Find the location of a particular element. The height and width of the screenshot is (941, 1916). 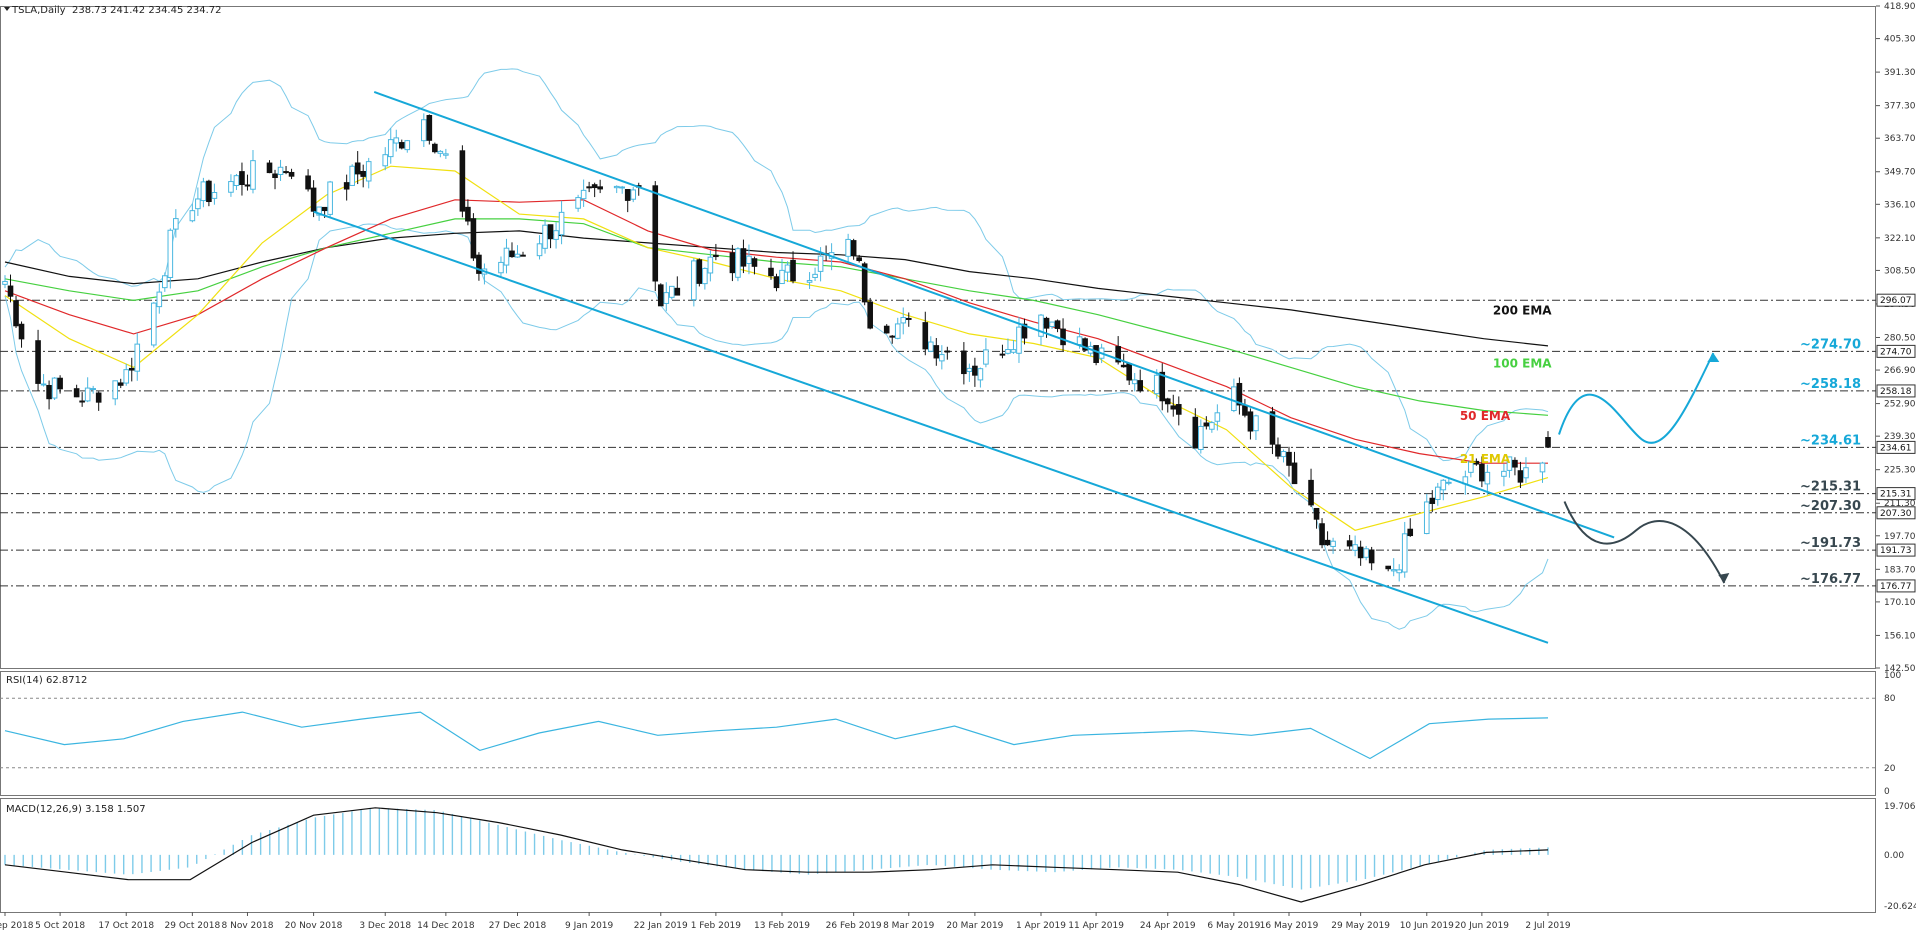

x-tick-label: 8 Mar 2019 is located at coordinates (909, 926).